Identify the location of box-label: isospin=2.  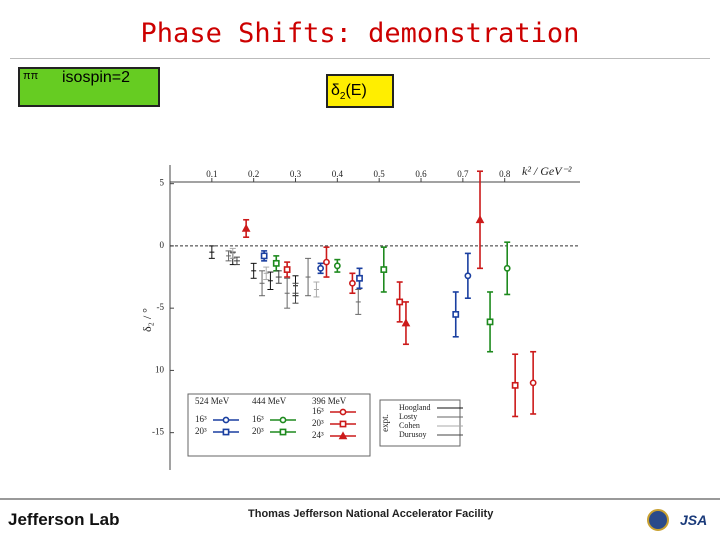
(96, 77).